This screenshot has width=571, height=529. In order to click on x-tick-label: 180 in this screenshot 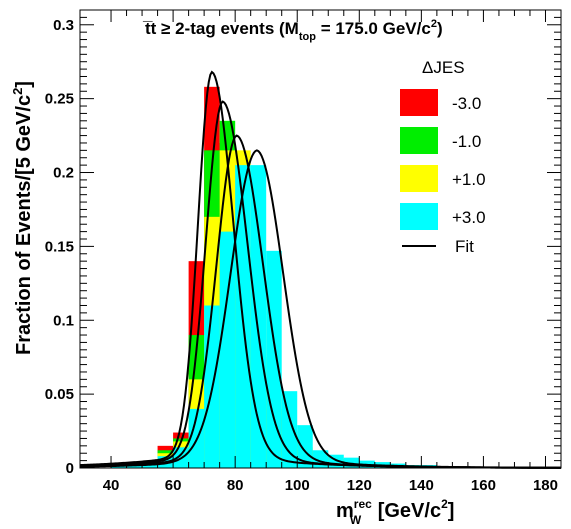, I will do `click(545, 485)`.